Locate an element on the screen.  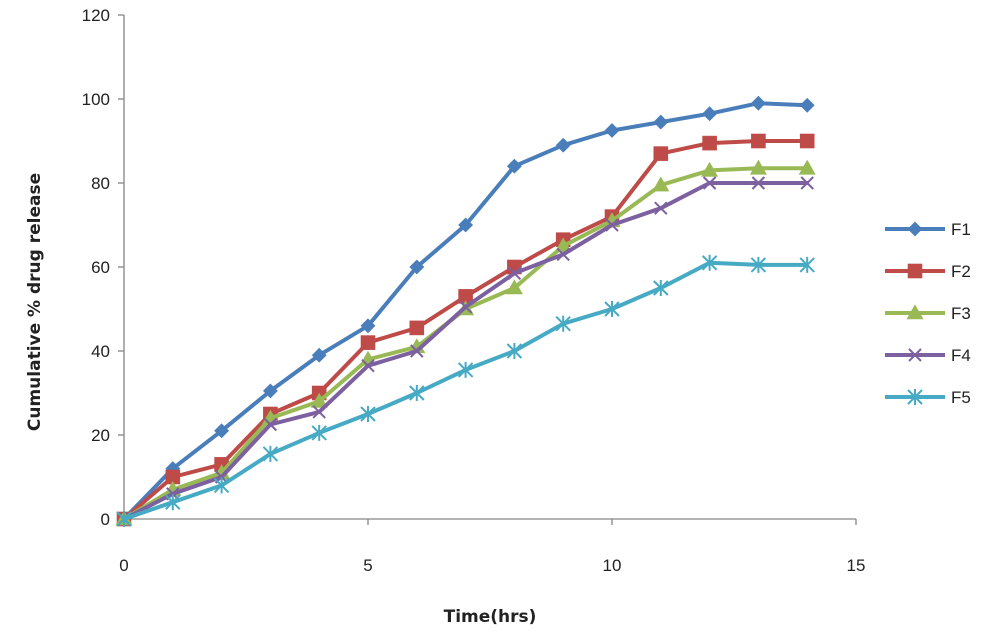
legend-label: F5 is located at coordinates (961, 397).